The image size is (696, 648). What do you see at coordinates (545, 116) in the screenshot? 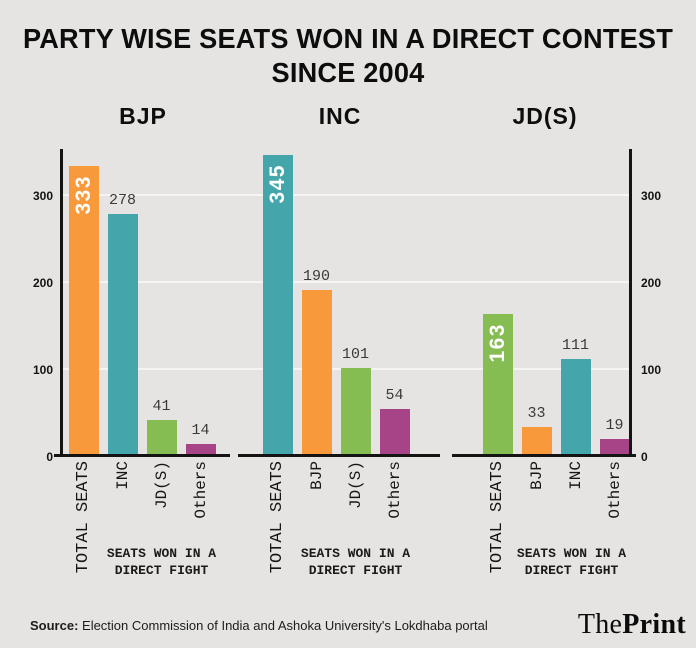
I see `panel-title-jd(s): JD(S)` at bounding box center [545, 116].